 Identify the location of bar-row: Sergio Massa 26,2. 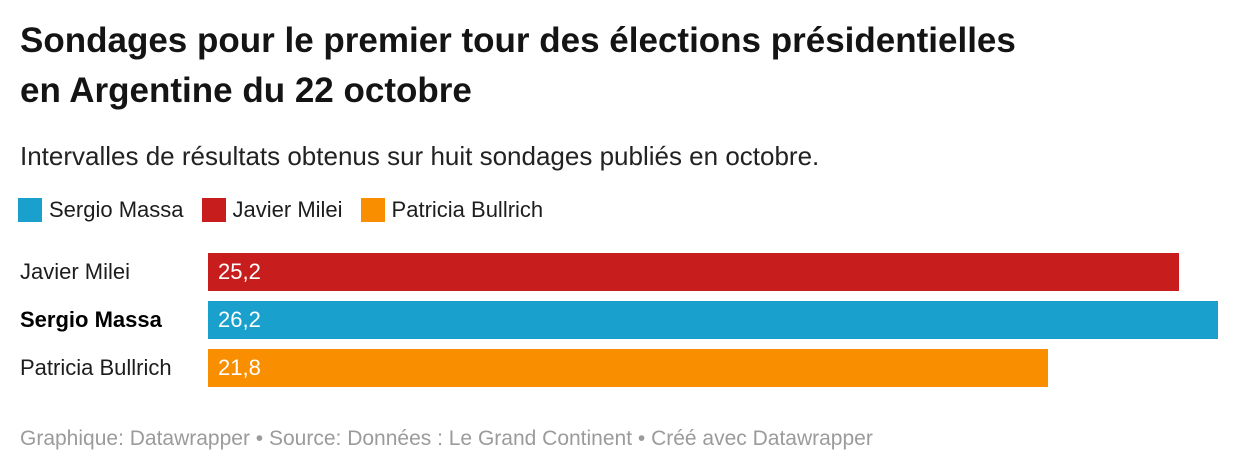
(620, 320).